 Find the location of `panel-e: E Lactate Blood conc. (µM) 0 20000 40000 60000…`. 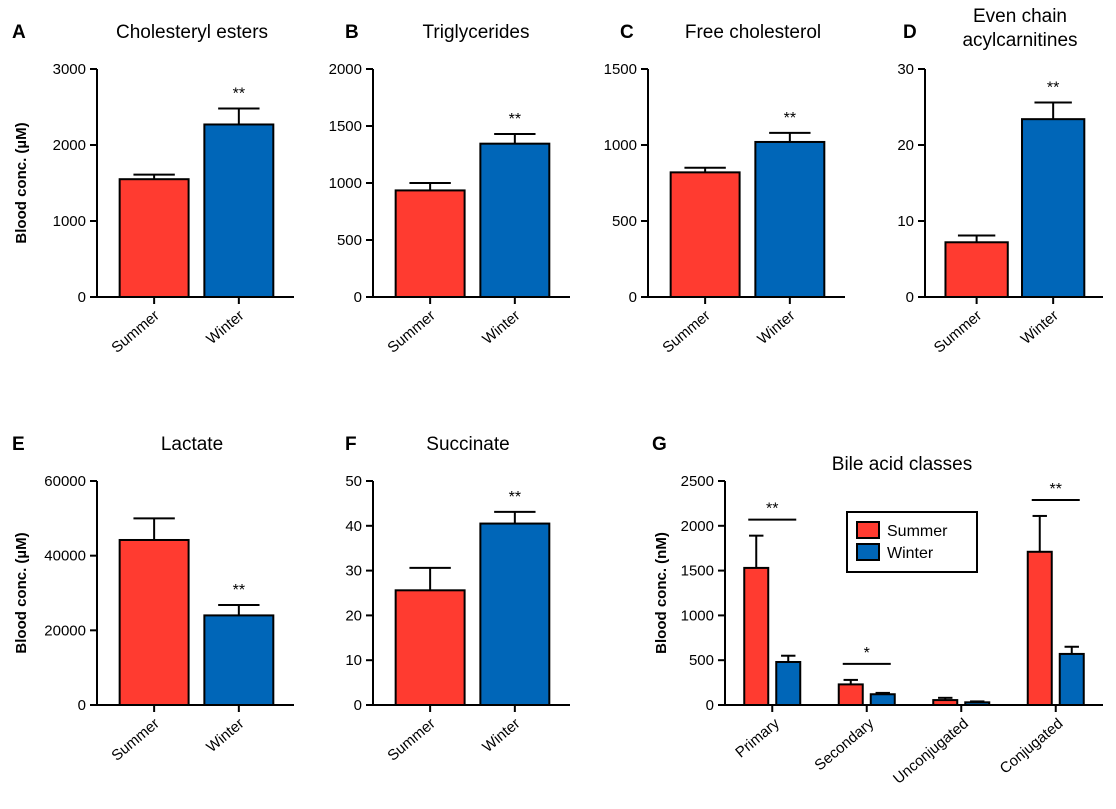

panel-e: E Lactate Blood conc. (µM) 0 20000 40000 60000… is located at coordinates (153, 599).